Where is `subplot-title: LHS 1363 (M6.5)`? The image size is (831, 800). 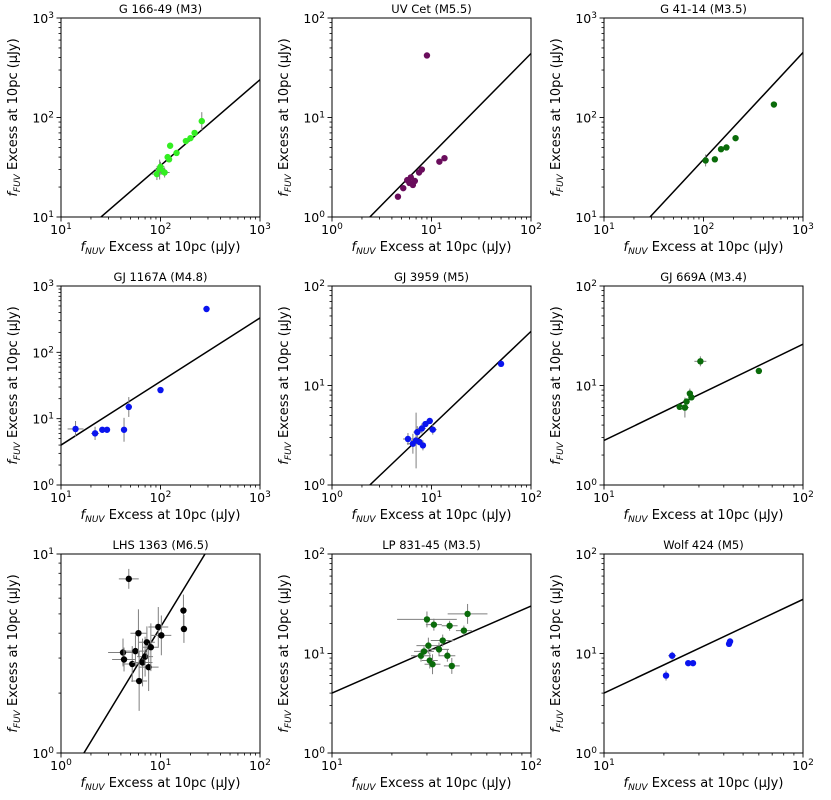 subplot-title: LHS 1363 (M6.5) is located at coordinates (160, 545).